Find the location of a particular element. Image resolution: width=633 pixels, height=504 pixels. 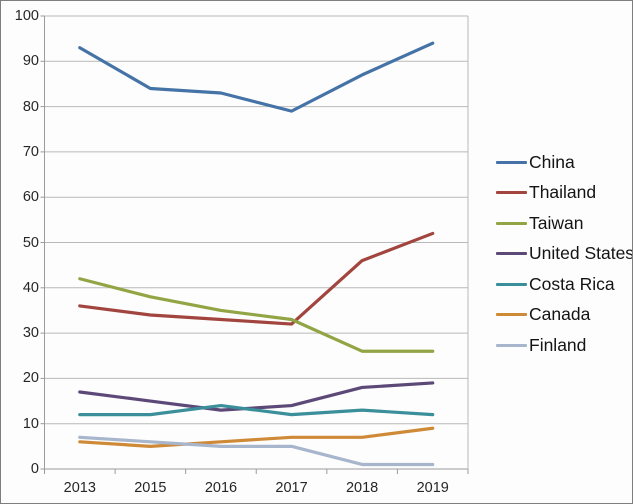

legend-label: Costa Rica is located at coordinates (572, 283).